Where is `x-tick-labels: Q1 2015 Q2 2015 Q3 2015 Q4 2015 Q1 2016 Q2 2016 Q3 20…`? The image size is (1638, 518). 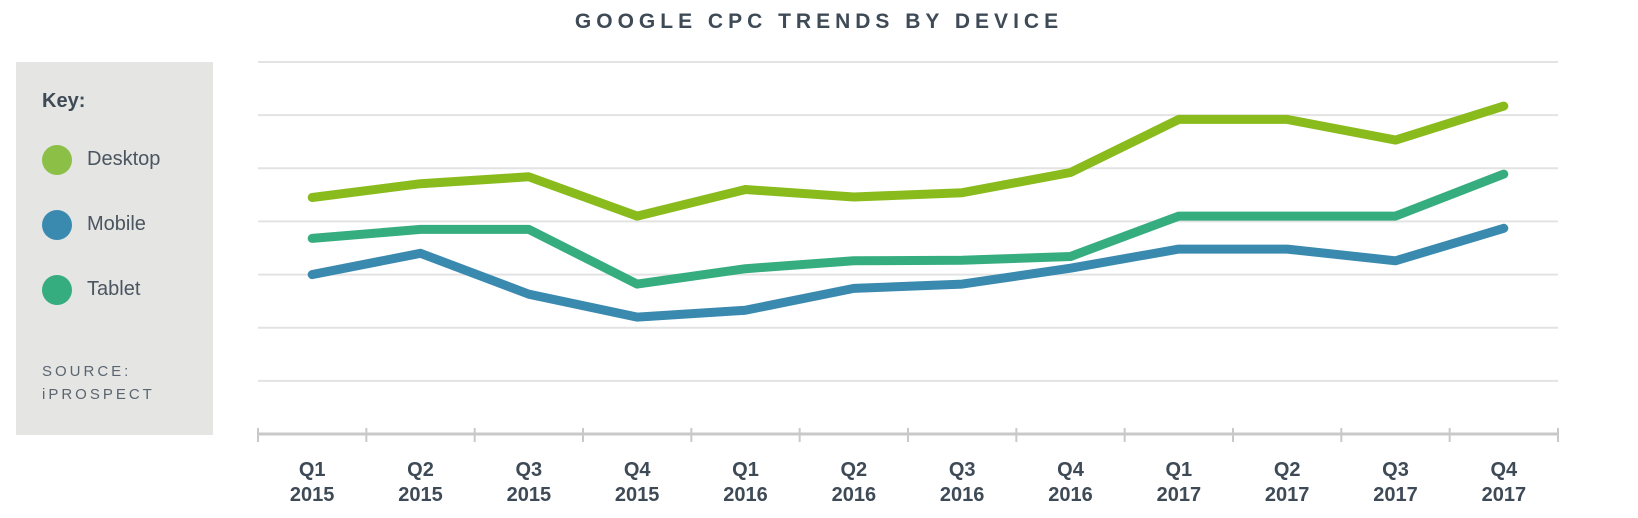
x-tick-labels: Q1 2015 Q2 2015 Q3 2015 Q4 2015 Q1 2016 Q2 2016 Q3 20… is located at coordinates (908, 482).